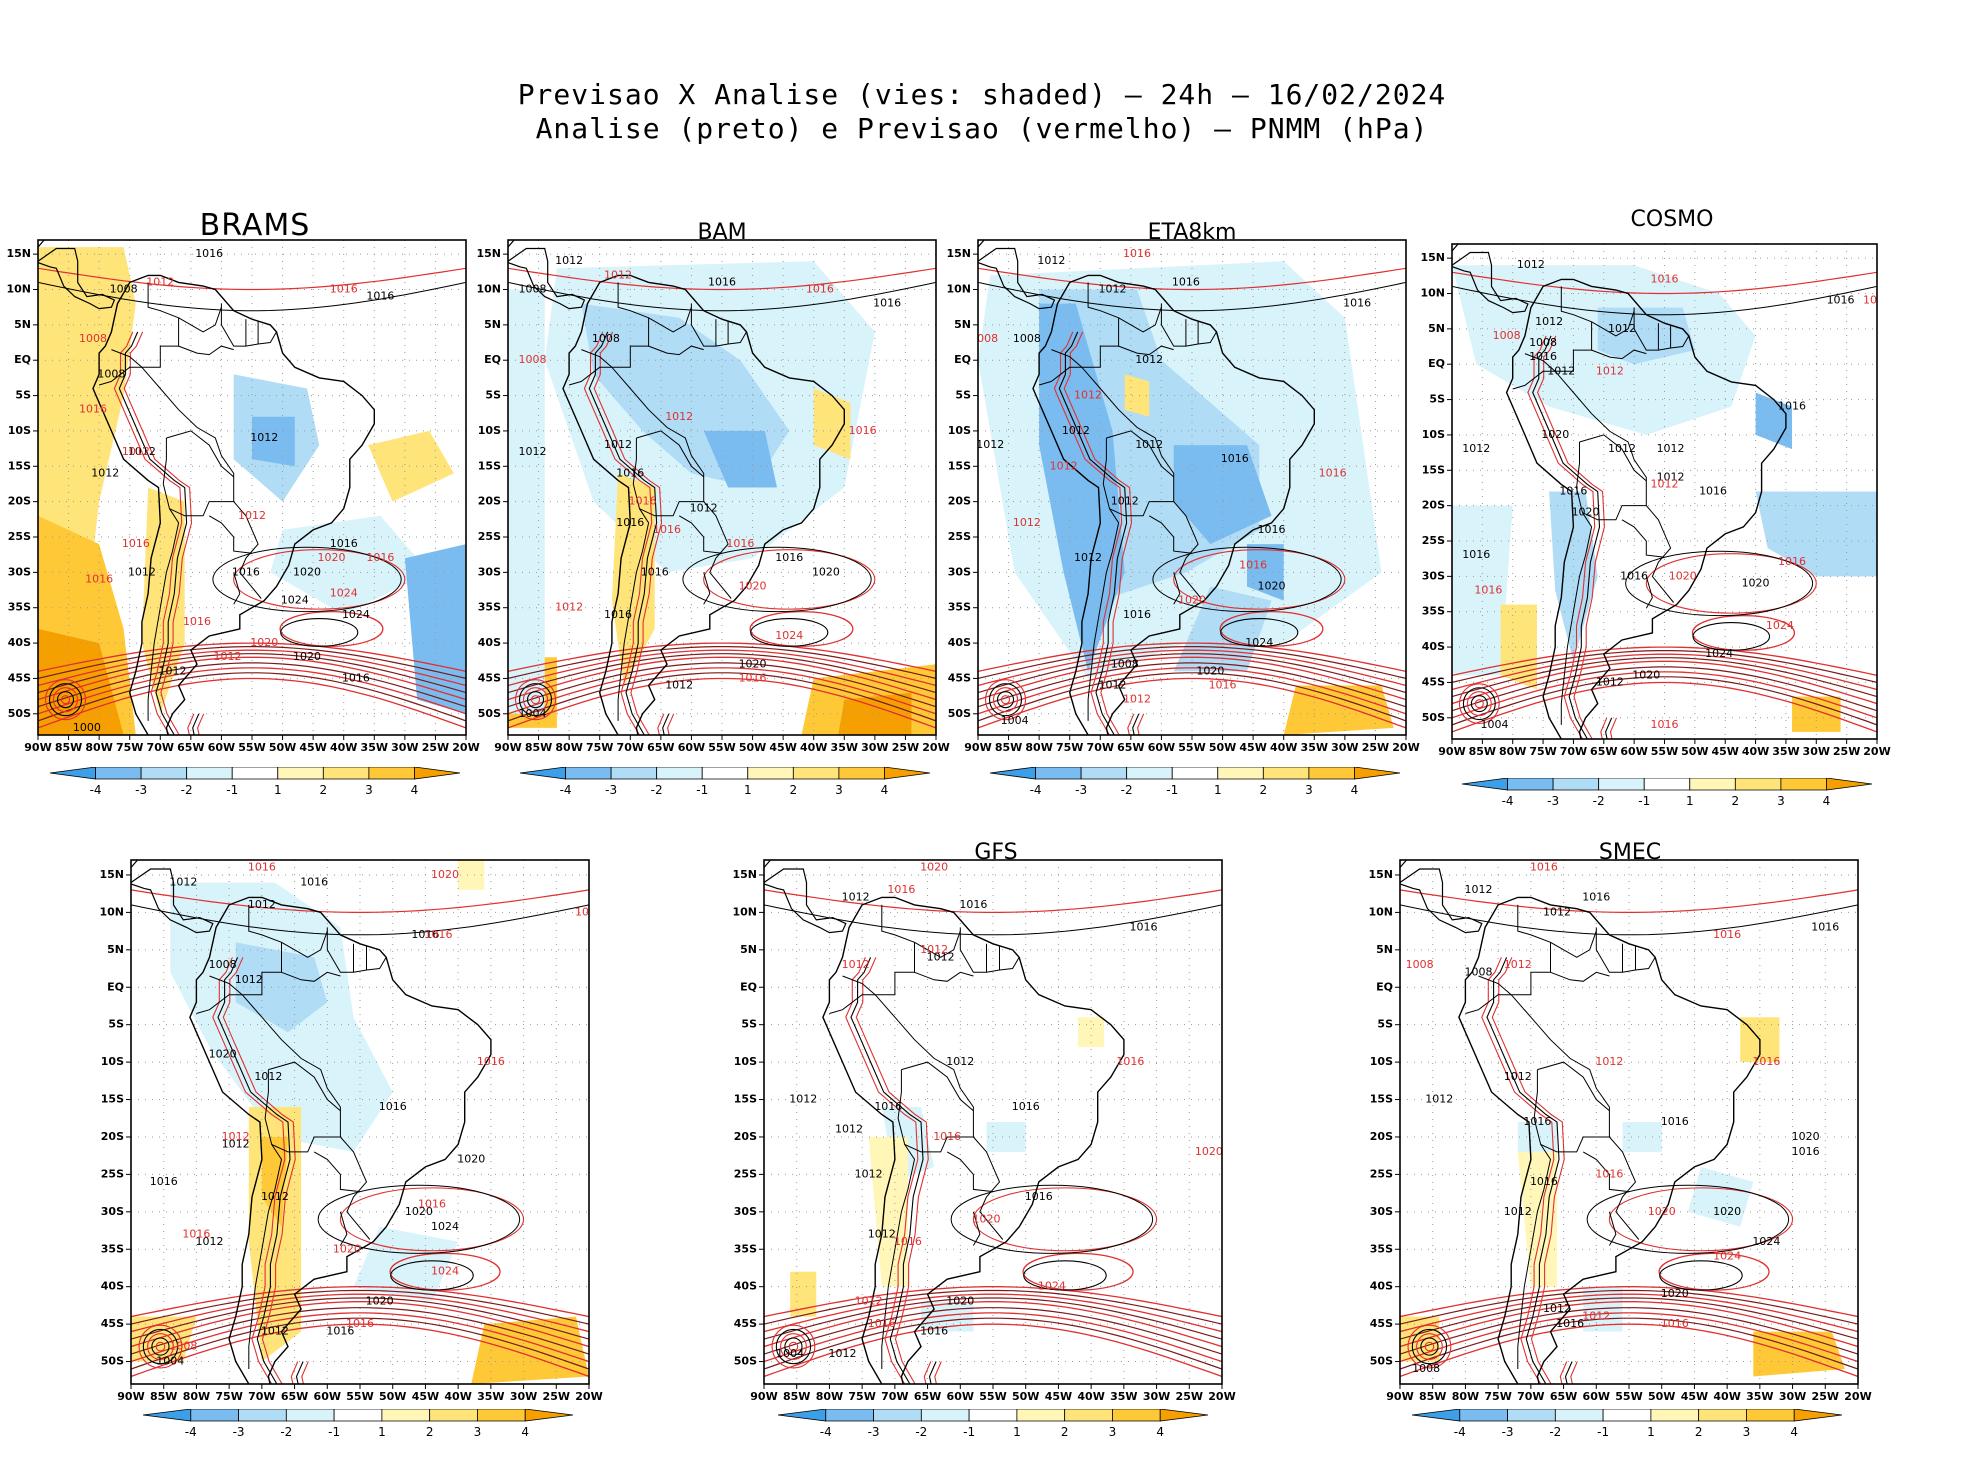  What do you see at coordinates (81, 681) in the screenshot?
I see `bias-region-pos4` at bounding box center [81, 681].